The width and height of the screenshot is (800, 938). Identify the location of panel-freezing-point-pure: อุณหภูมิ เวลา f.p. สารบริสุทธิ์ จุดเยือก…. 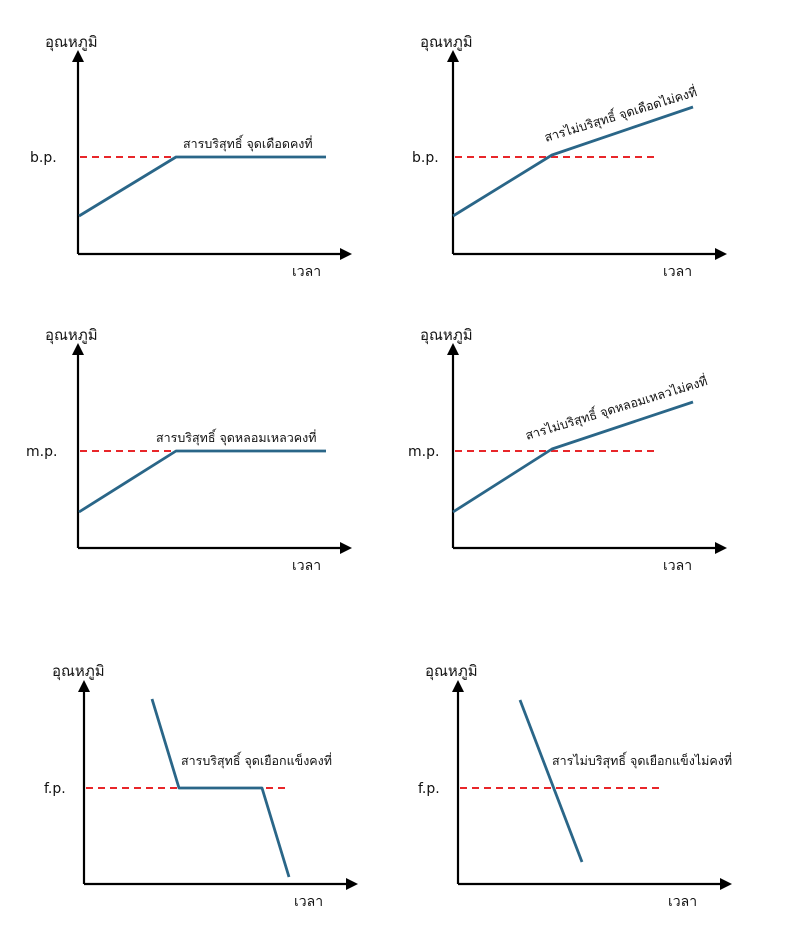
(201, 786).